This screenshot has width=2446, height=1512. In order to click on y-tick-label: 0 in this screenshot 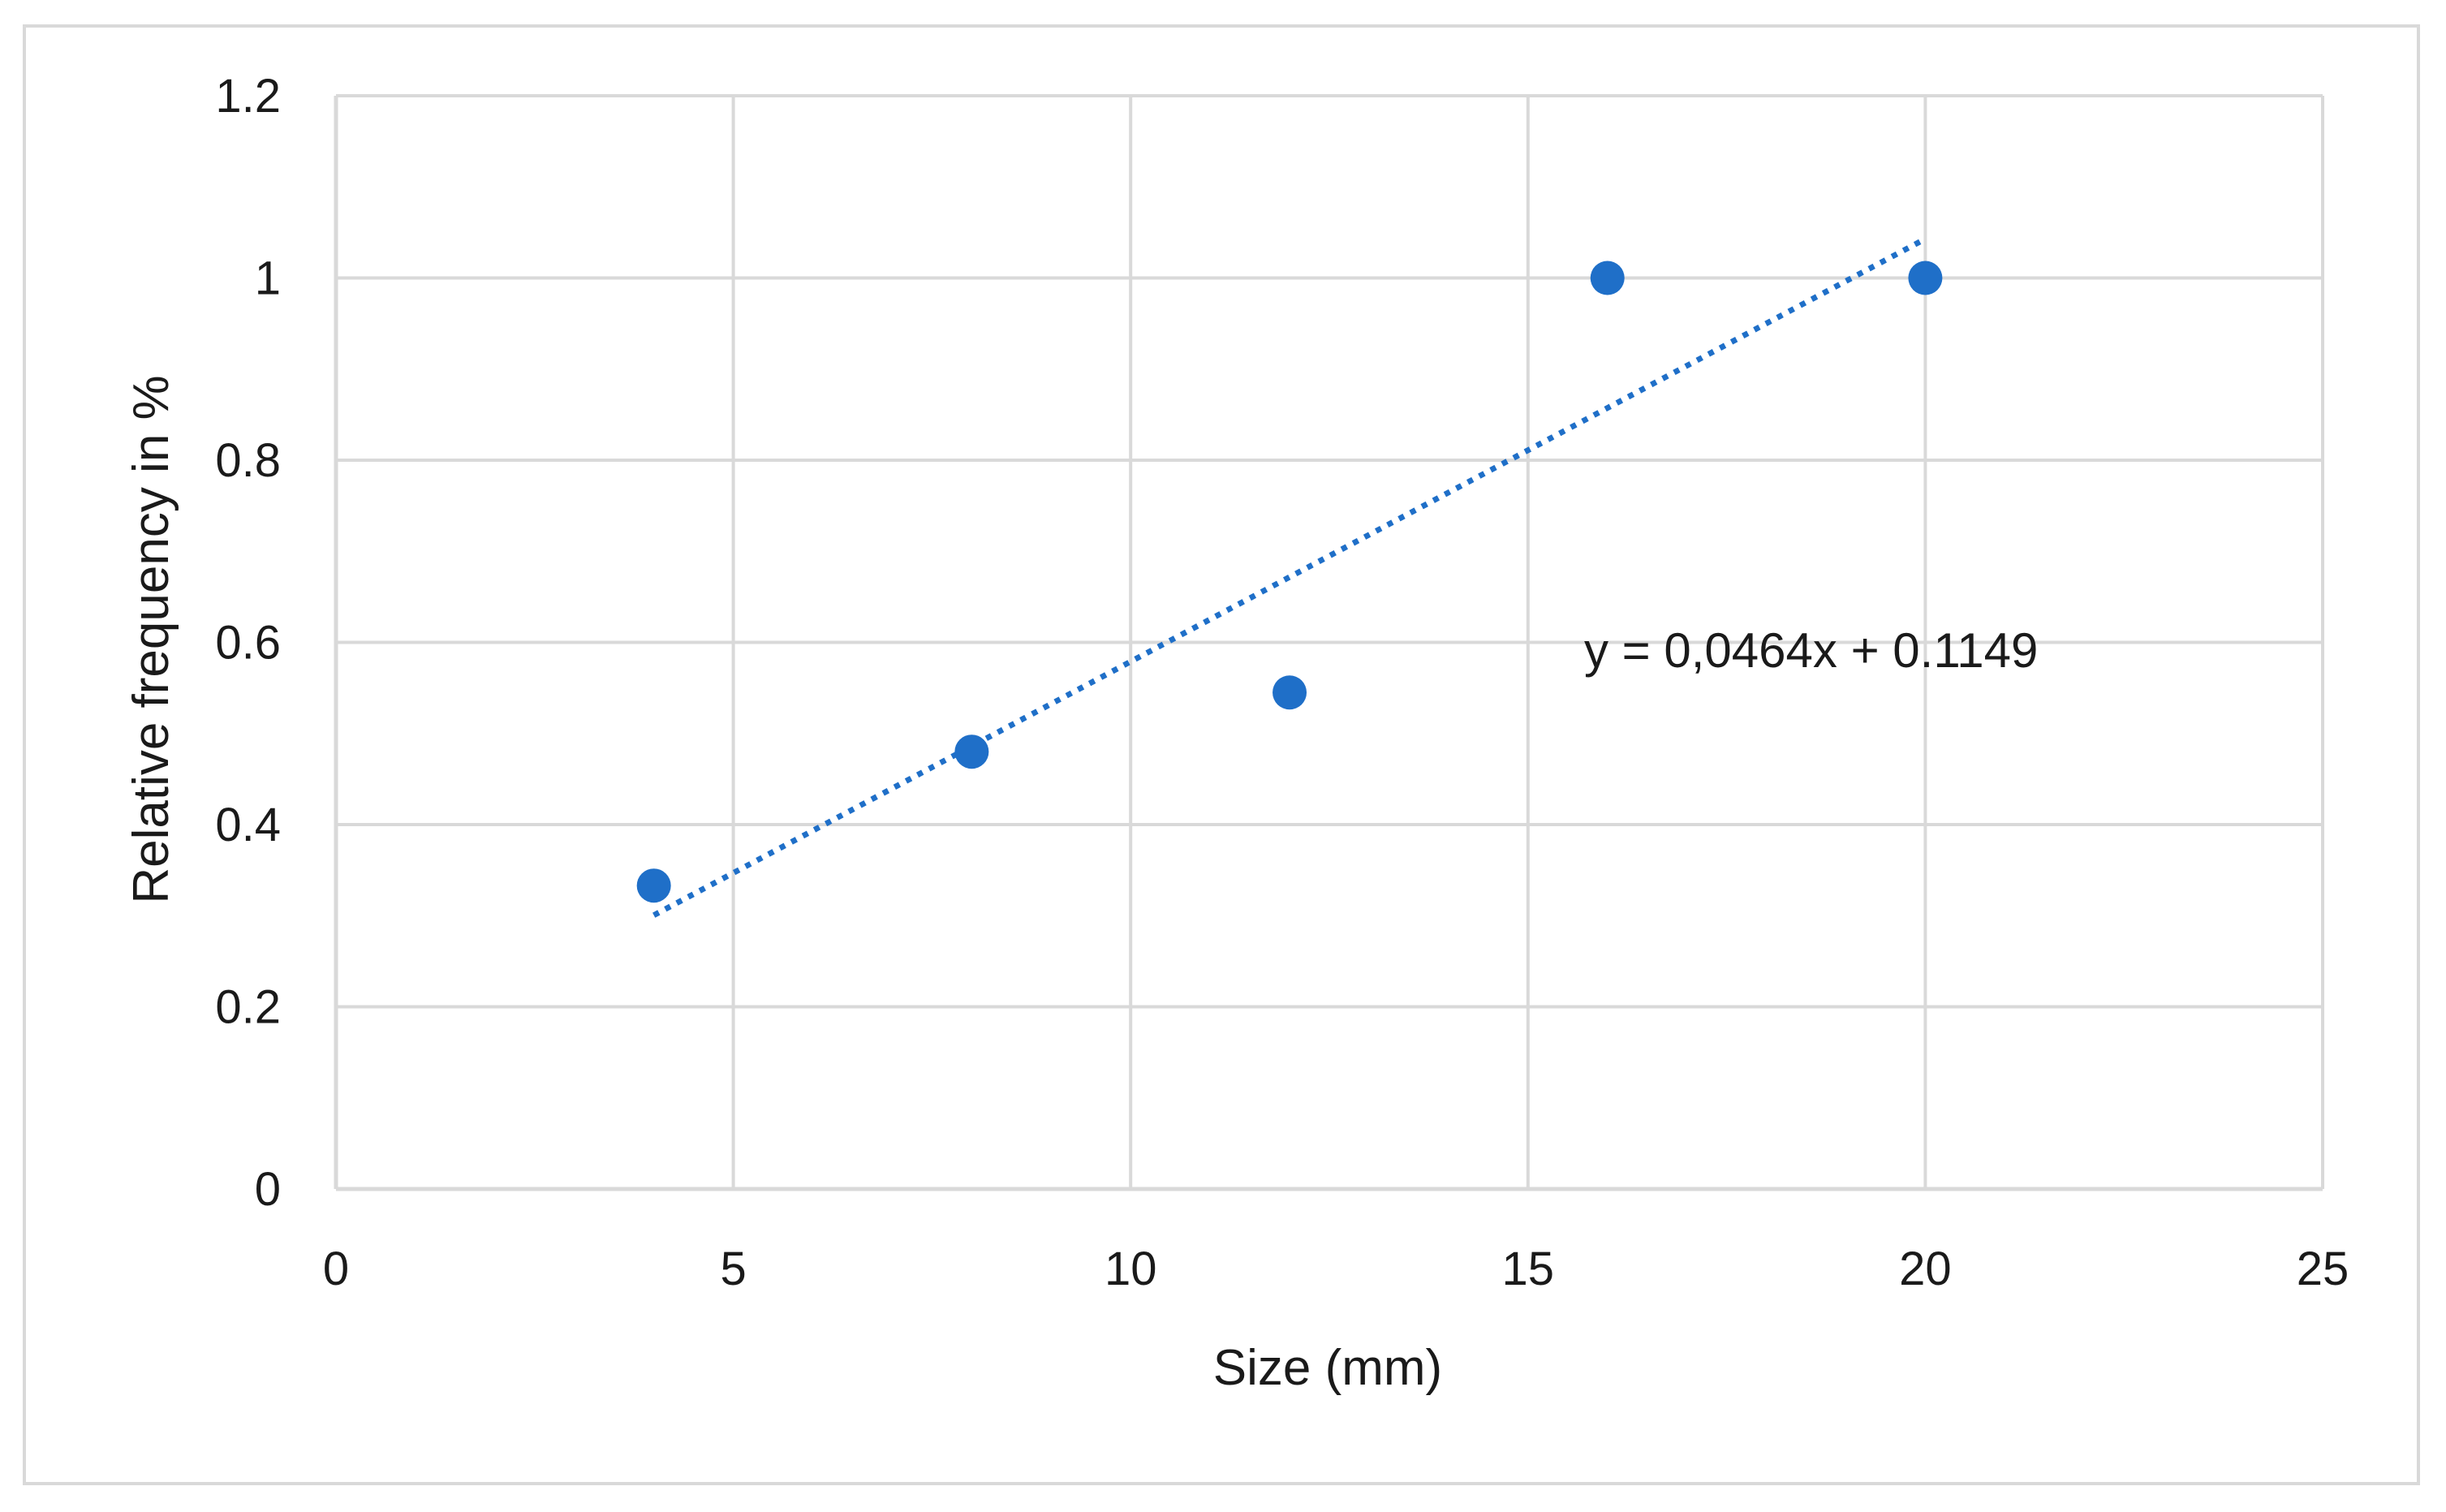, I will do `click(268, 1190)`.